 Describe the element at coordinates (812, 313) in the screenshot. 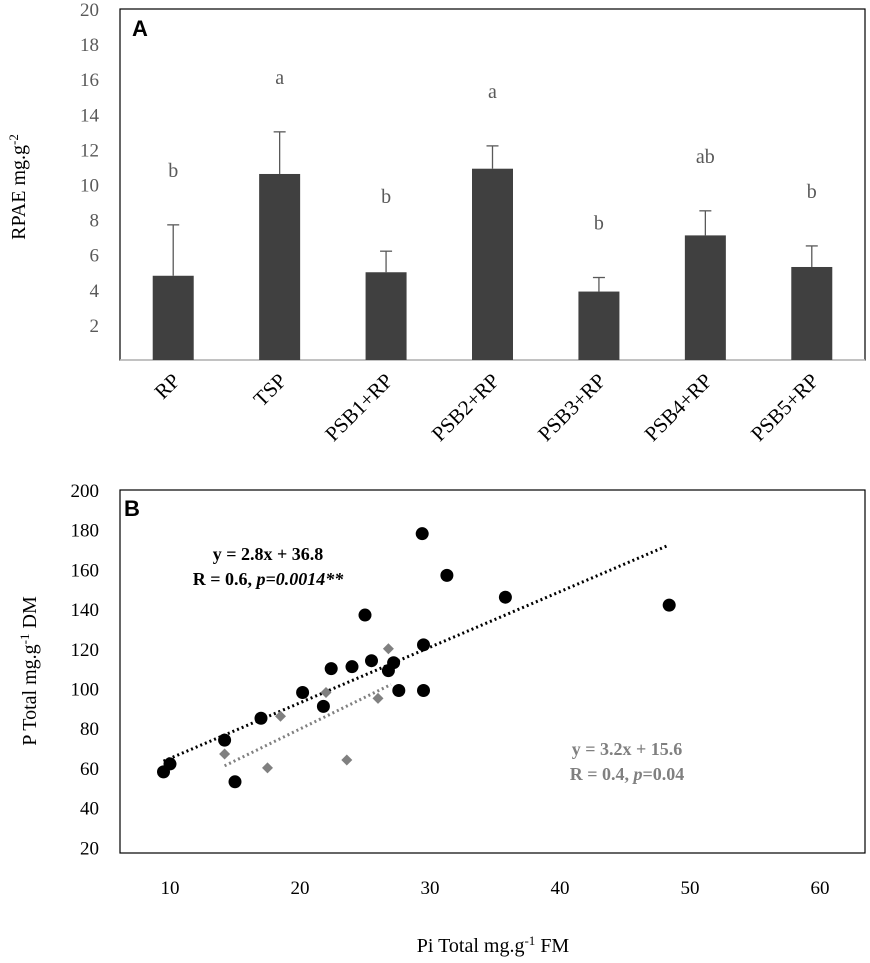

I see `bar-PSB5+RP` at that location.